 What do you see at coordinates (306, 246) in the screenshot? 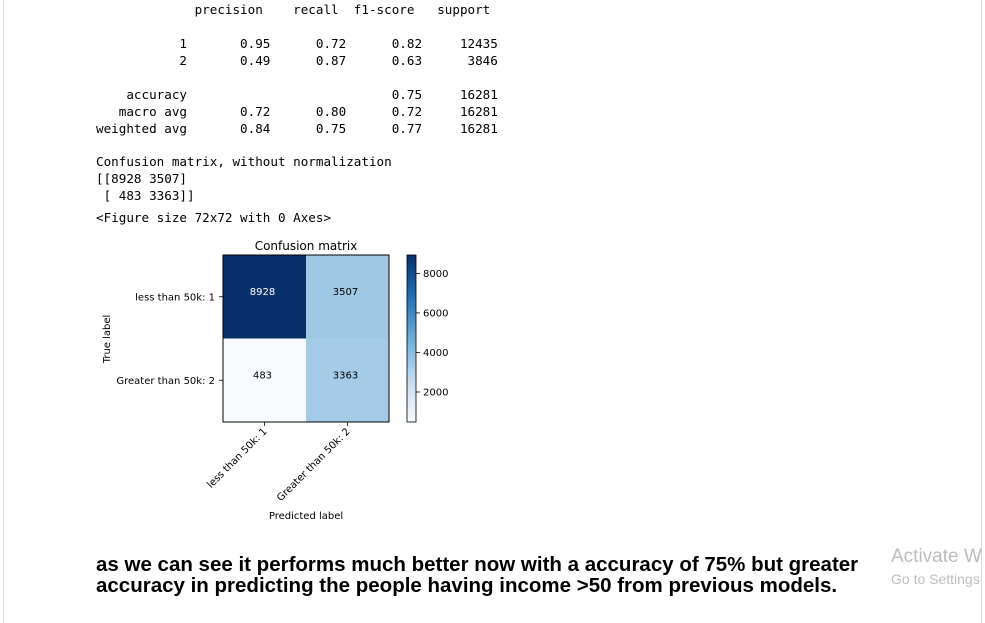
I see `chart-title: Confusion matrix` at bounding box center [306, 246].